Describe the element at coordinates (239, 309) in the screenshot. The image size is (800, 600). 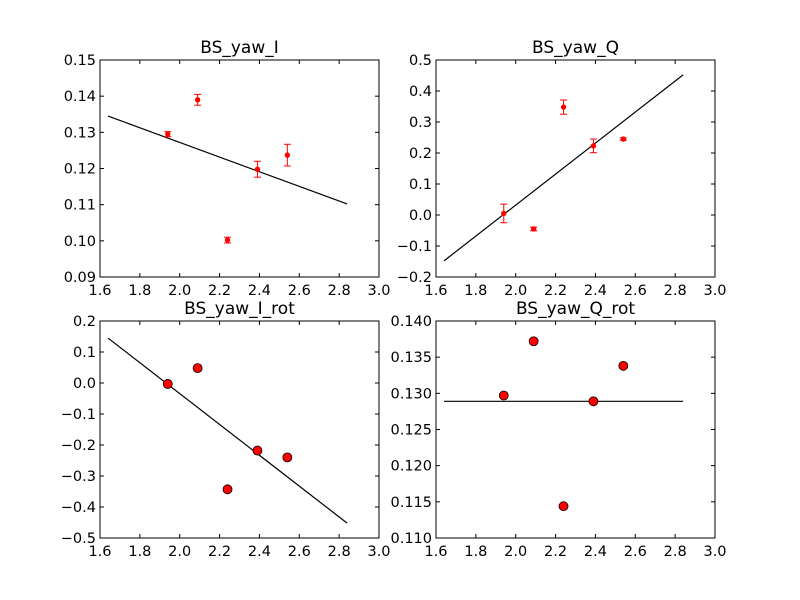
I see `subplot-title: BS_yaw_I_rot` at that location.